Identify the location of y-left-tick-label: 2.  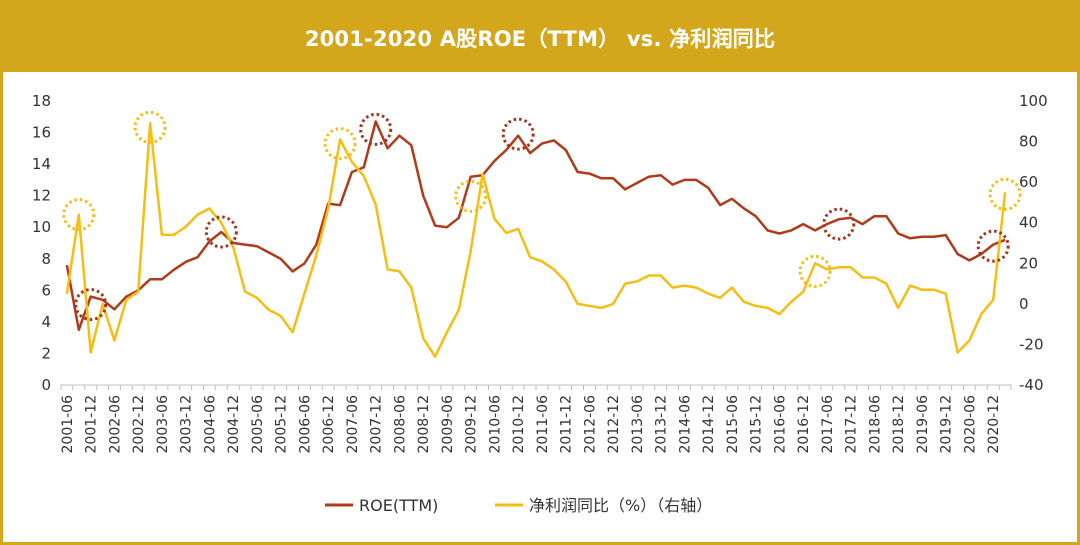
(46, 353).